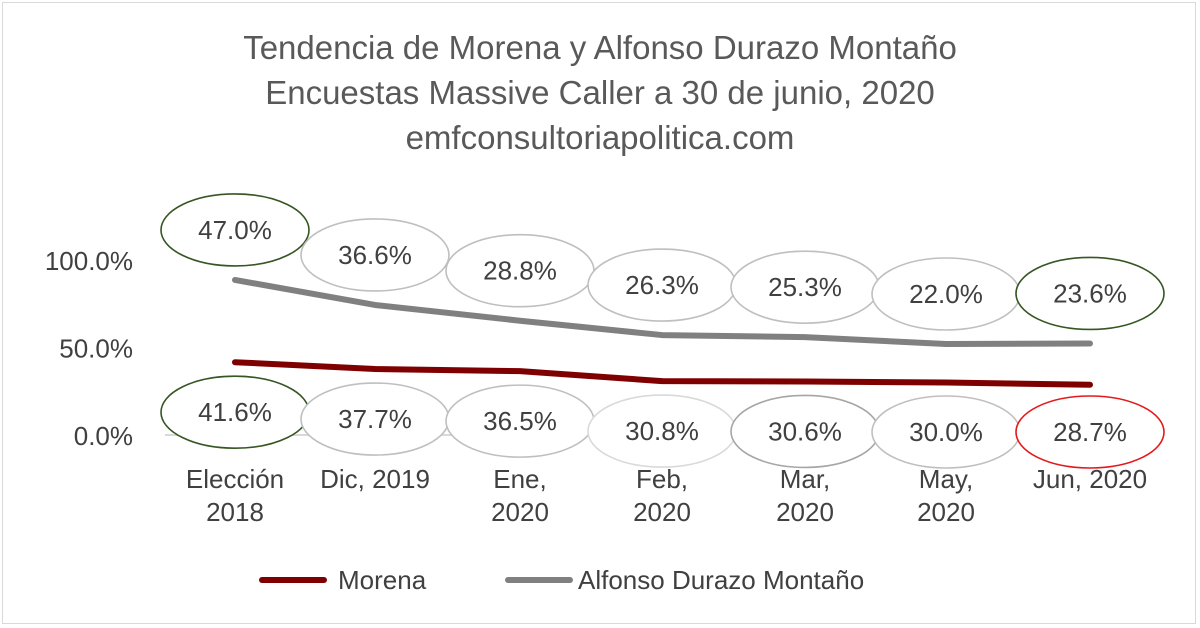 This screenshot has height=628, width=1200. What do you see at coordinates (89, 261) in the screenshot?
I see `y-tick-label: 100.0%` at bounding box center [89, 261].